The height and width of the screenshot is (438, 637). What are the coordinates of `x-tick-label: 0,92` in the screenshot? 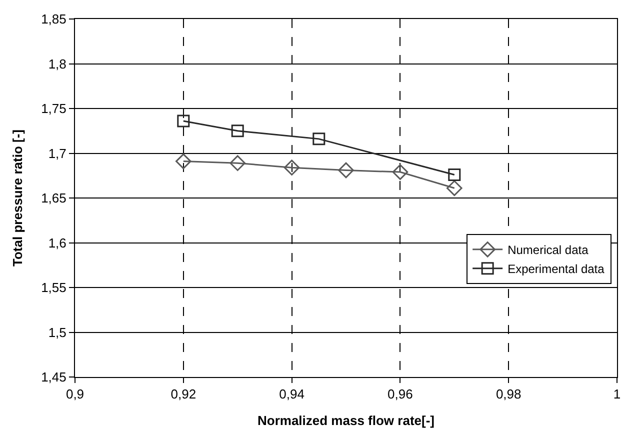 It's located at (183, 394).